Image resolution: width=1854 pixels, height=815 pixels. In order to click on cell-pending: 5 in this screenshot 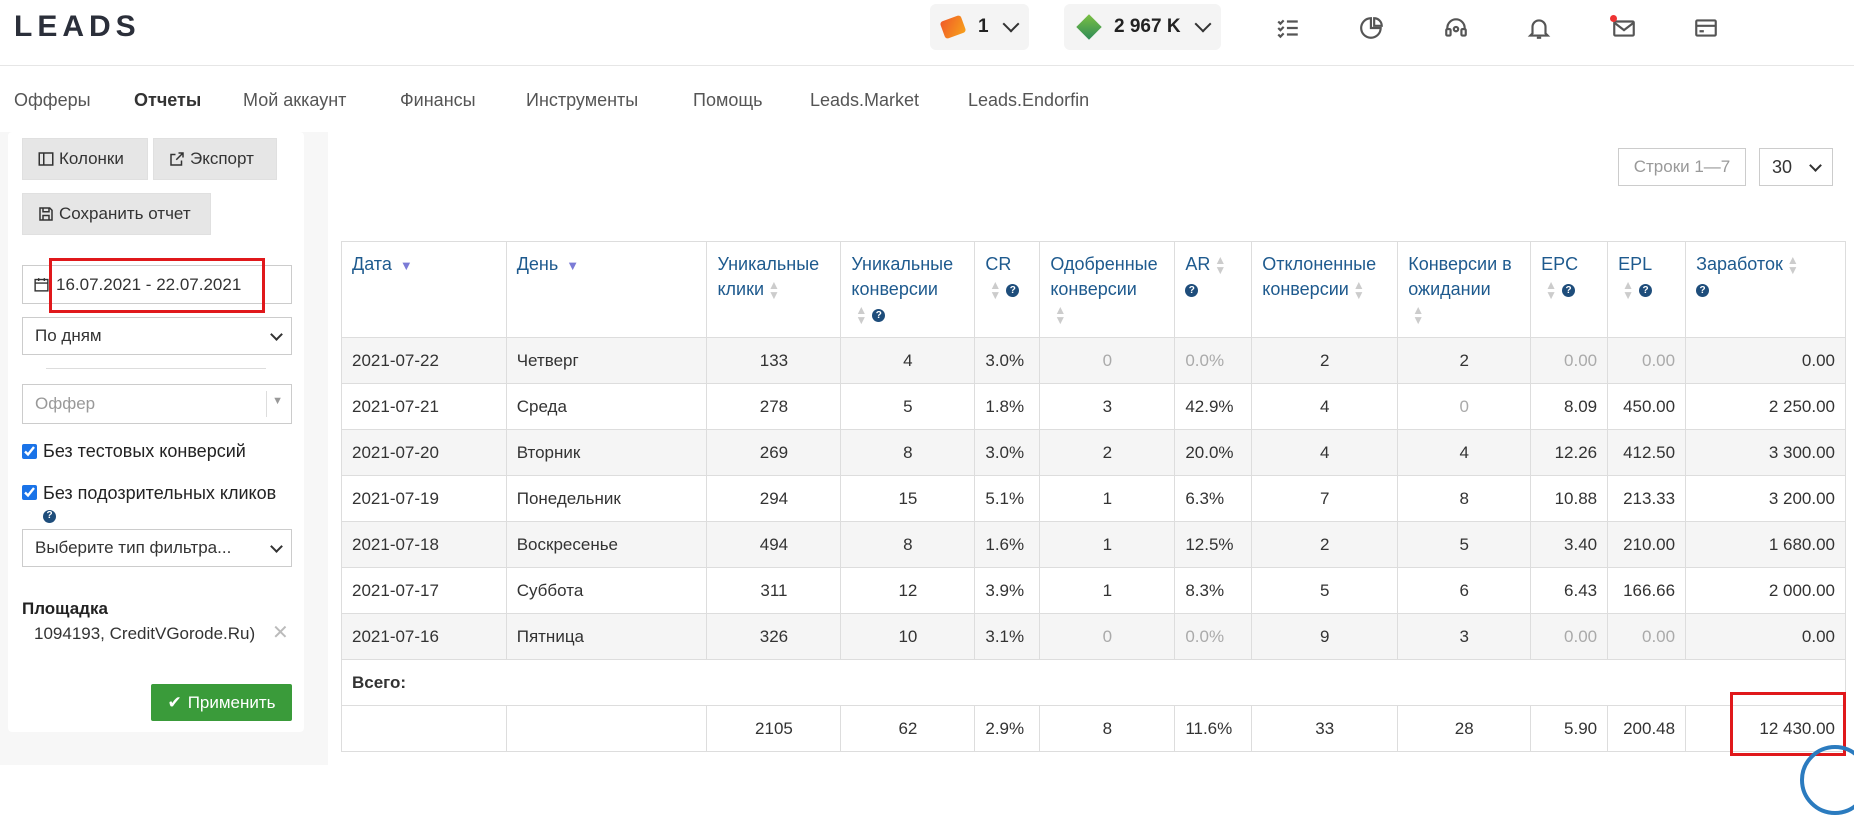, I will do `click(1464, 544)`.